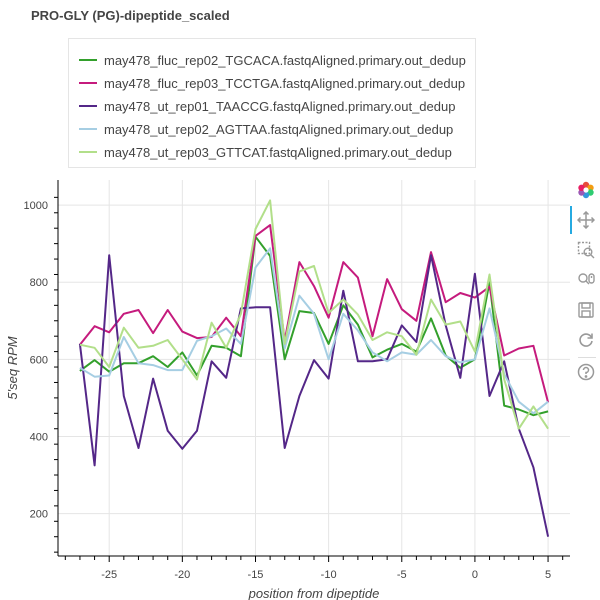 Image resolution: width=600 pixels, height=600 pixels. I want to click on y-axis-label: 5'seq RPM, so click(12, 367).